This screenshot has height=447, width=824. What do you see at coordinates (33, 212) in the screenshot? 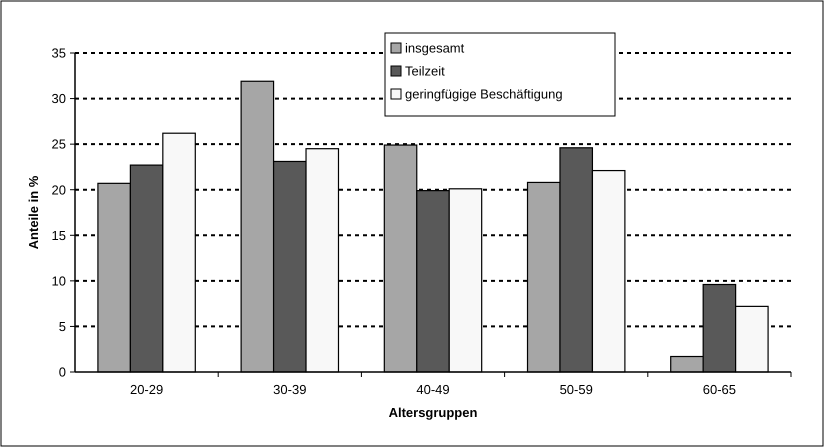
I see `y-axis-title: Anteile in %` at bounding box center [33, 212].